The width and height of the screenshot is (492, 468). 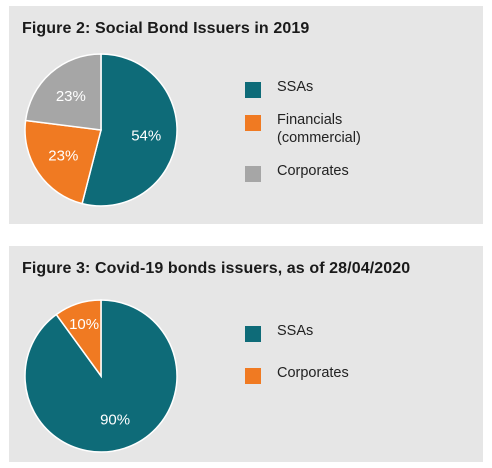 I want to click on chart-title: Figure 2: Social Bond Issuers in 2019, so click(x=166, y=28).